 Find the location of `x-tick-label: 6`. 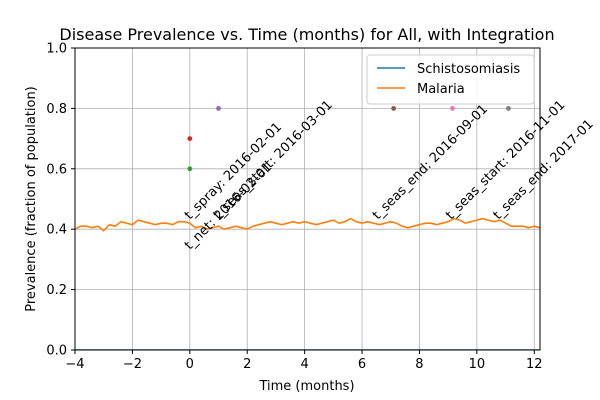

x-tick-label: 6 is located at coordinates (362, 364).